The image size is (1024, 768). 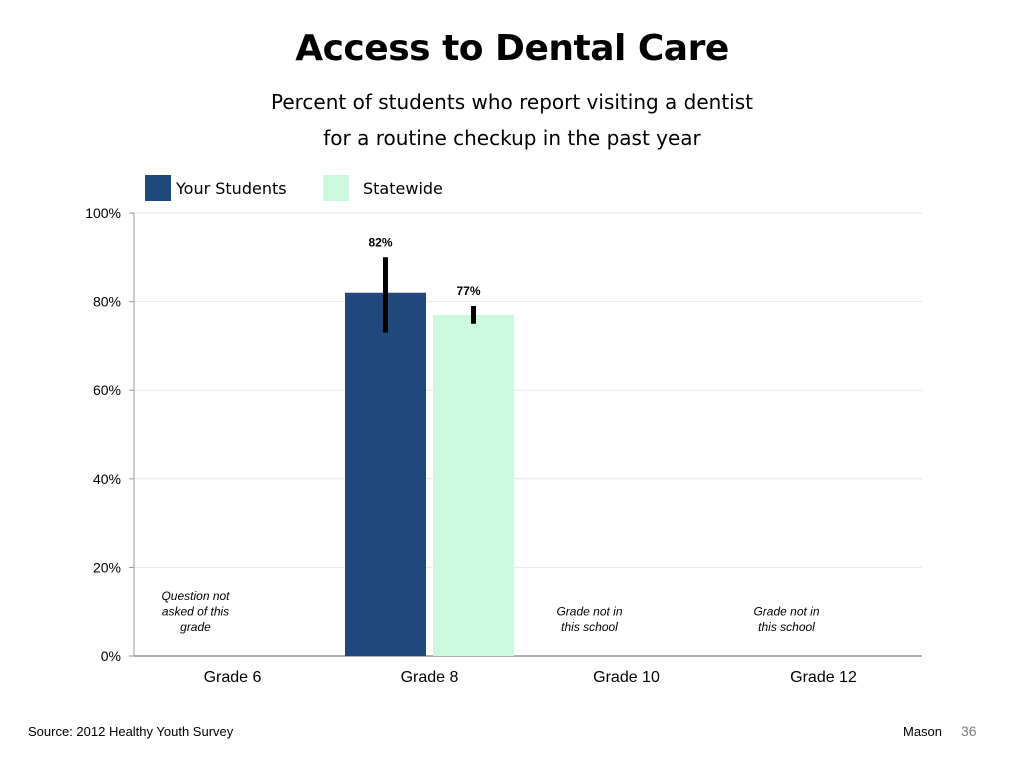 I want to click on legend-label-your-students: Your Students, so click(x=231, y=188).